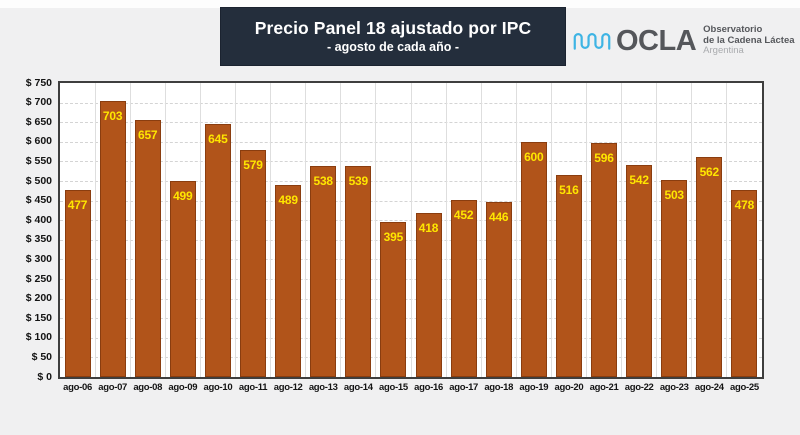 The height and width of the screenshot is (435, 800). Describe the element at coordinates (217, 250) in the screenshot. I see `bar-ago-10: 645` at that location.